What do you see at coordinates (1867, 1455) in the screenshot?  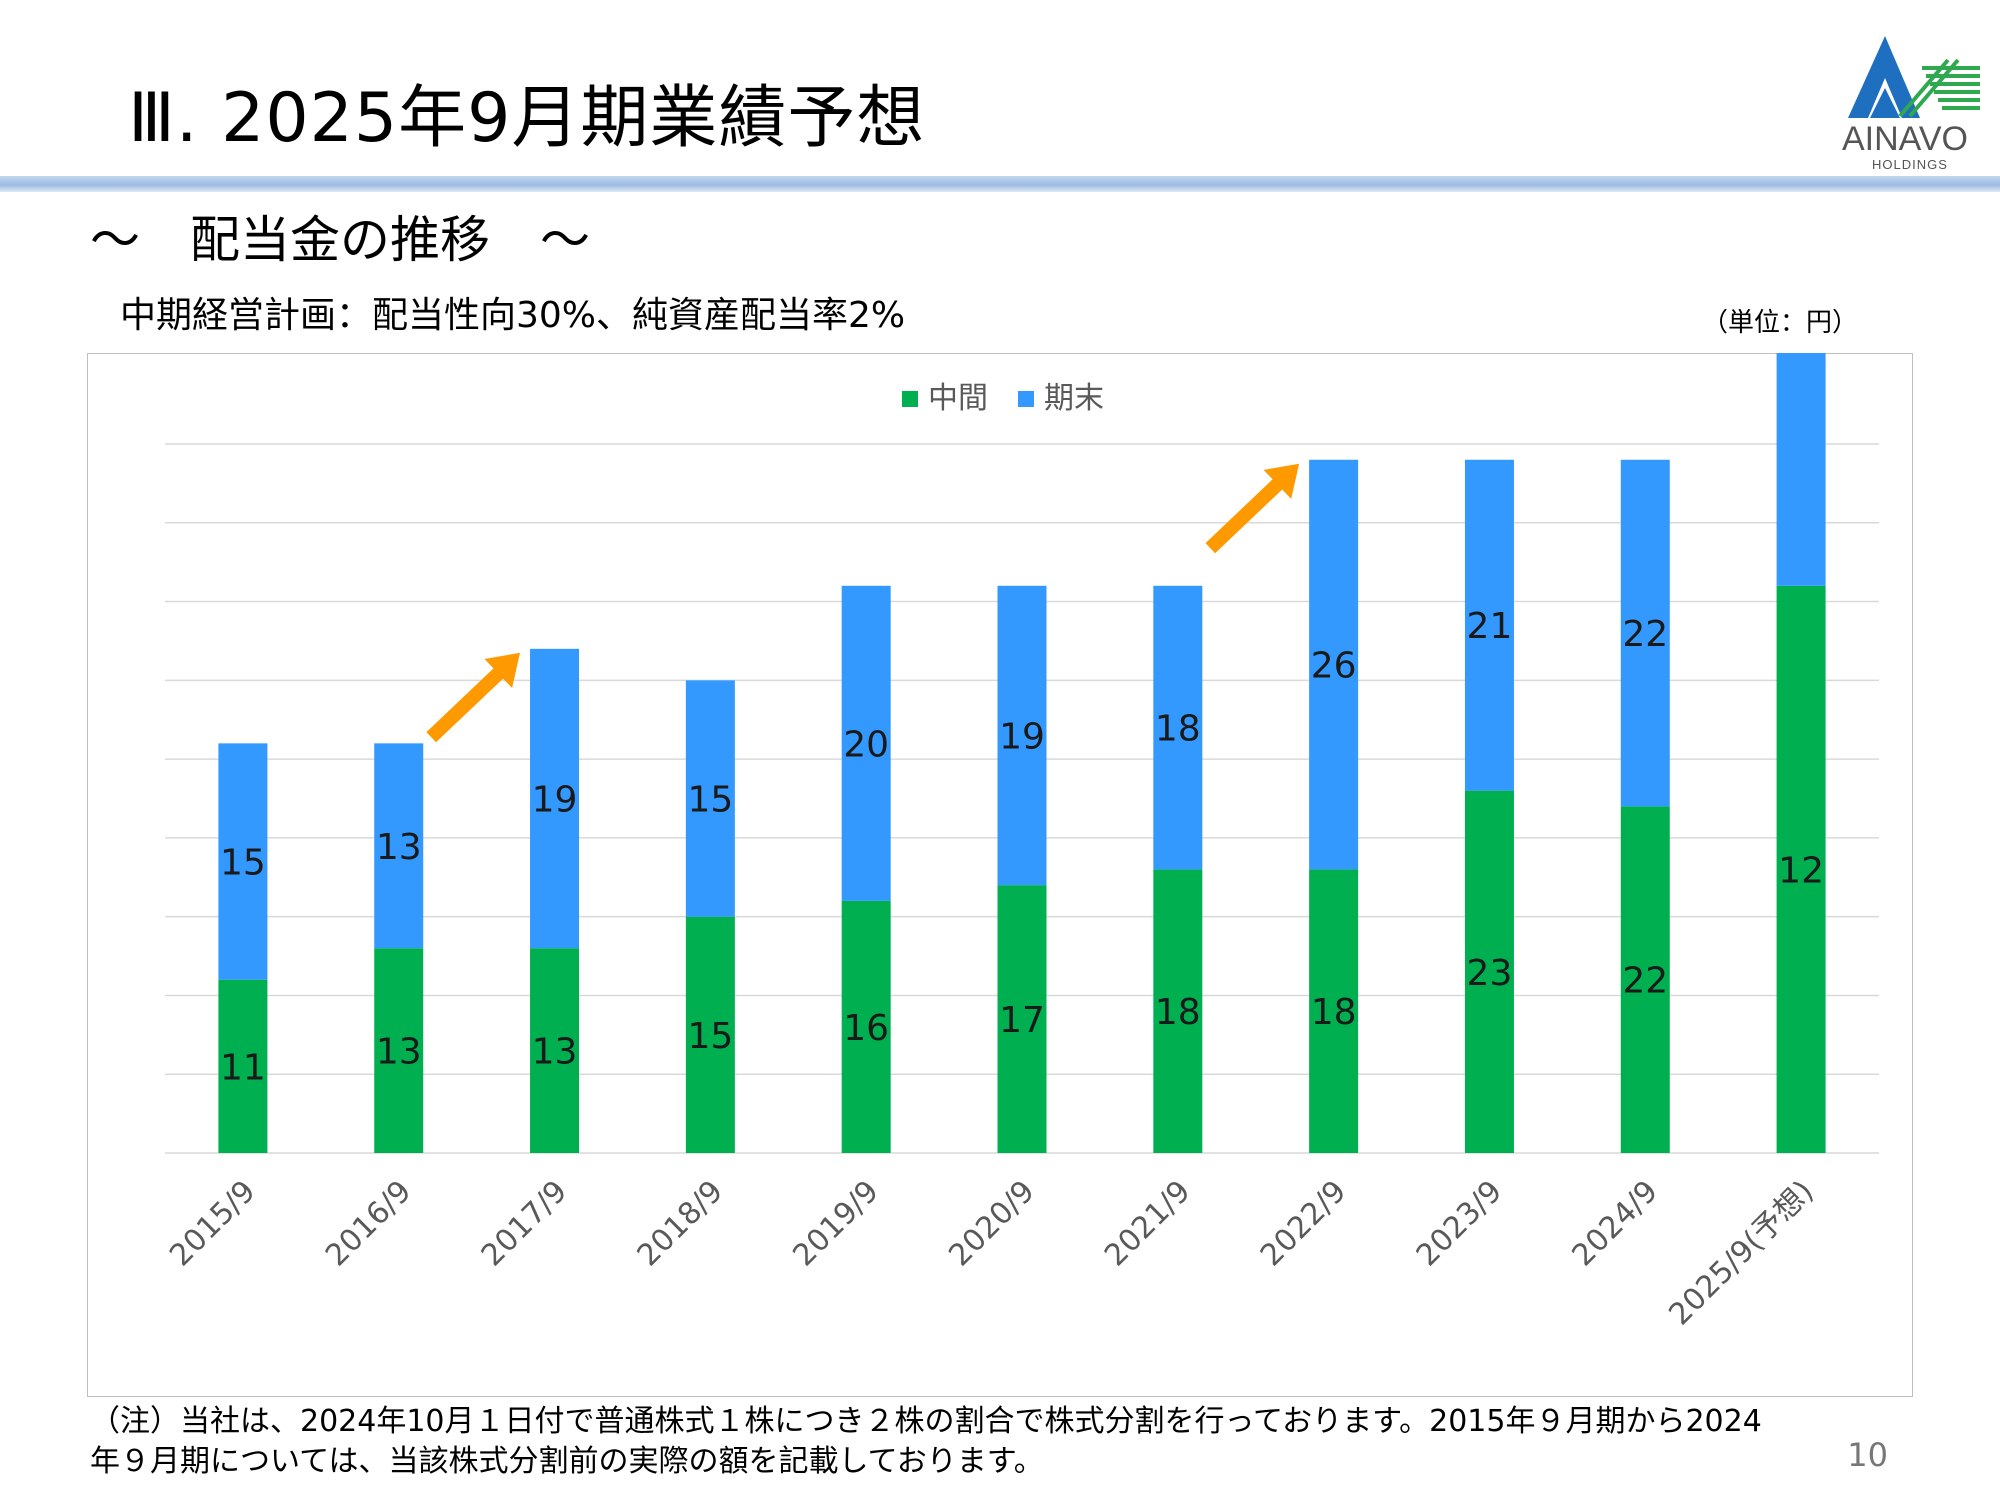 I see `page-number: 10` at bounding box center [1867, 1455].